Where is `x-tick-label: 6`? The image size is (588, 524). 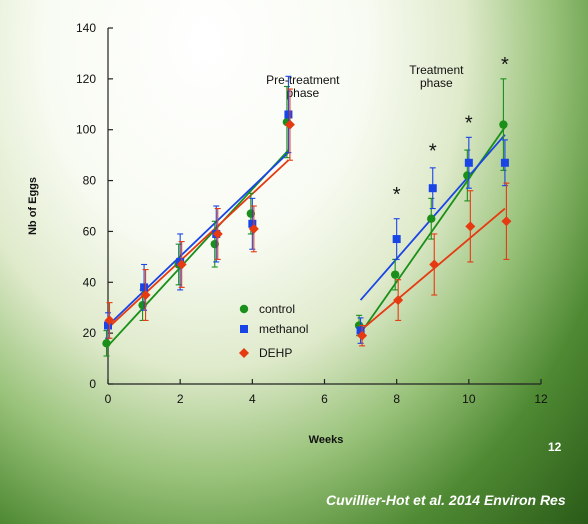 x-tick-label: 6 is located at coordinates (324, 399).